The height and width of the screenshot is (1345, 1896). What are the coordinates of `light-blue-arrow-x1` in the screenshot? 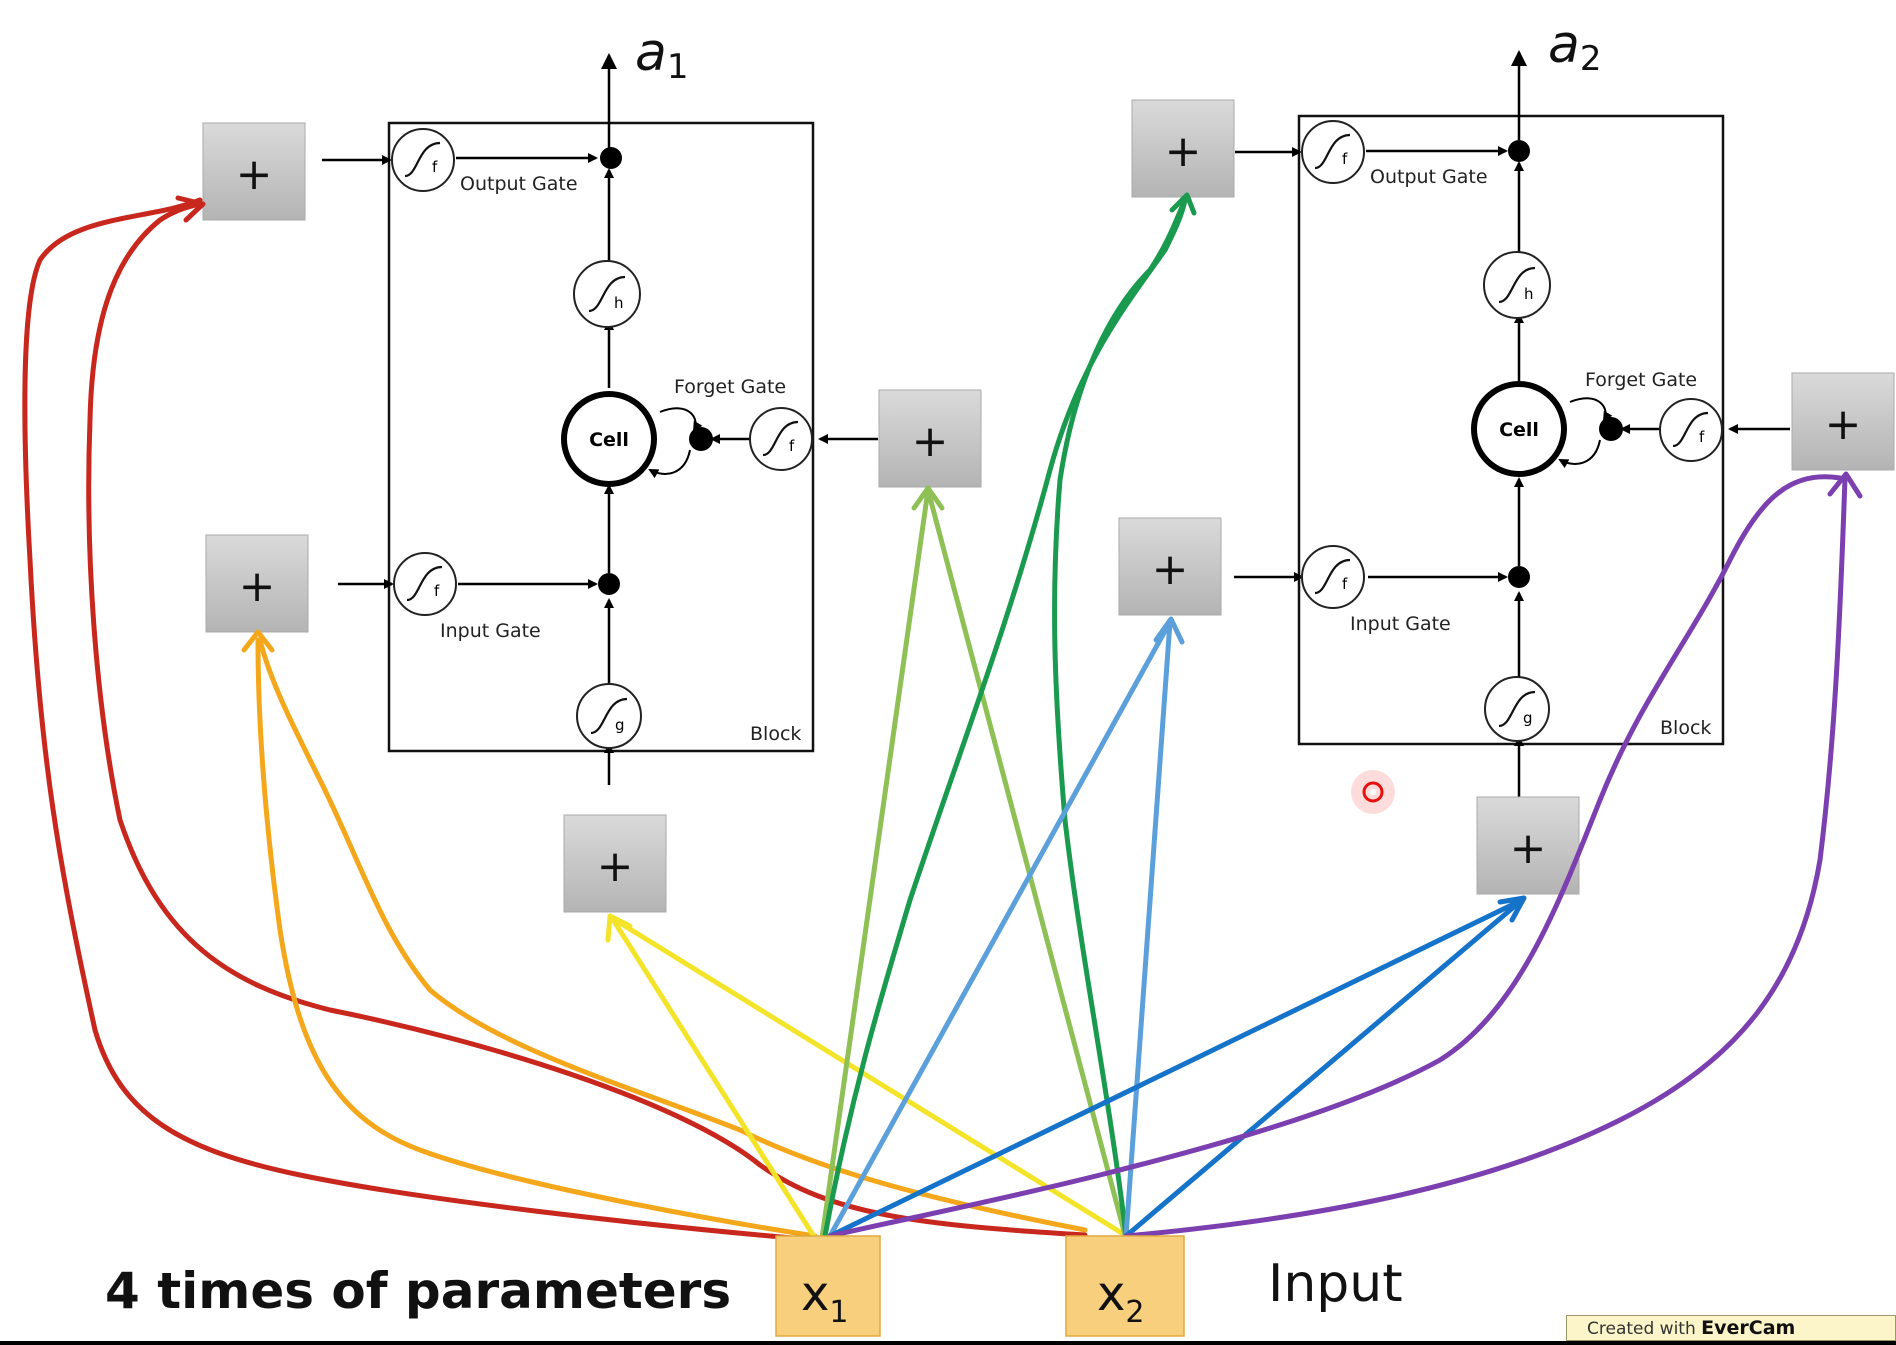 It's located at (1000, 929).